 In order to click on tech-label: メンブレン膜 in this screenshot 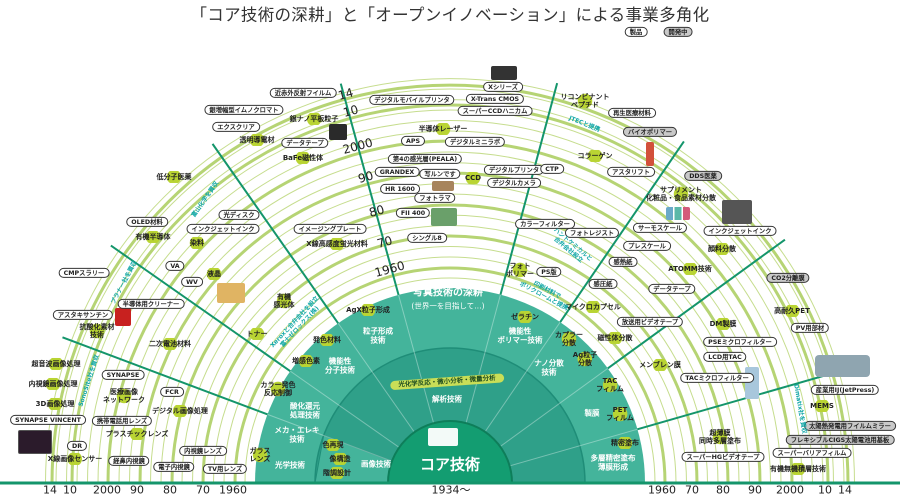, I will do `click(660, 365)`.